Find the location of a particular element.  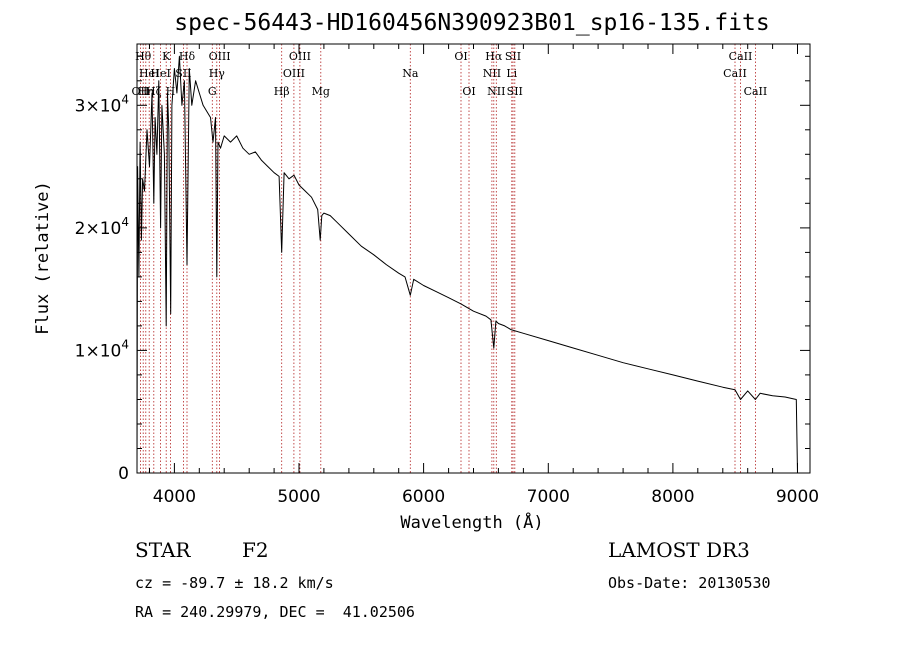

y-tick-label: 2×10⁴ is located at coordinates (102, 227).